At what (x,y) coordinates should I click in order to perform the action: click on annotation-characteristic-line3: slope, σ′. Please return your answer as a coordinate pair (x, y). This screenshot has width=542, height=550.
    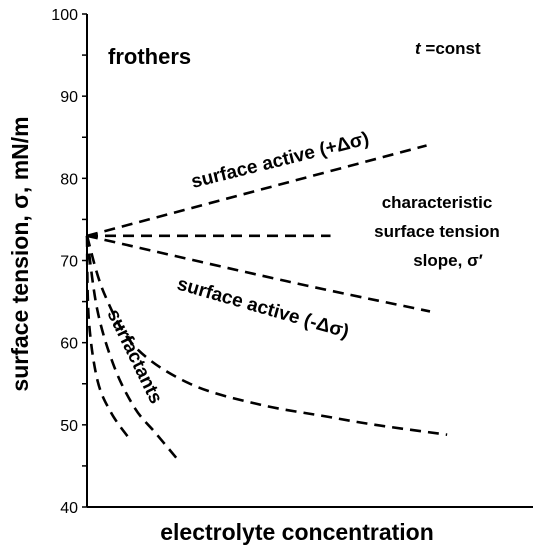
    Looking at the image, I should click on (448, 260).